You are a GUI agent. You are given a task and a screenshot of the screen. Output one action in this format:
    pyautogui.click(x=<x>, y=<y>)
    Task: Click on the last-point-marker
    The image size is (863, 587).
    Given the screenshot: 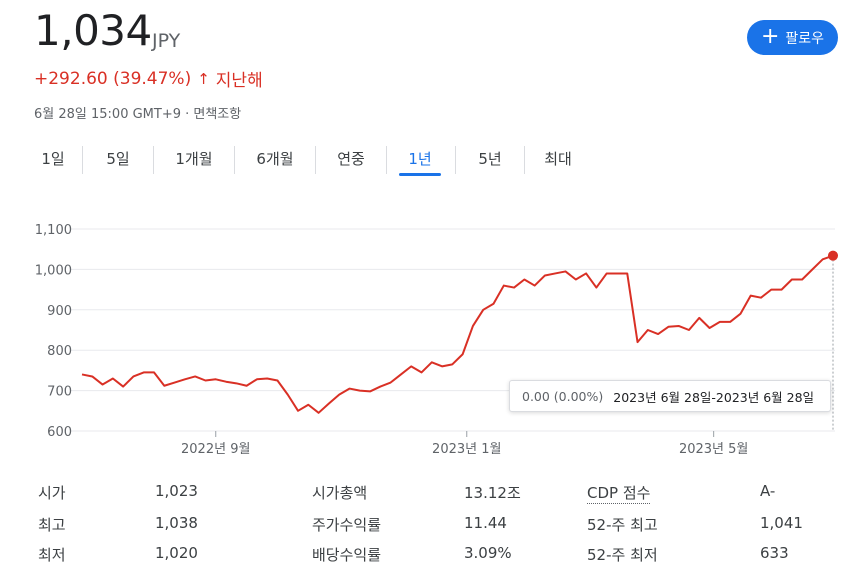 What is the action you would take?
    pyautogui.click(x=833, y=255)
    